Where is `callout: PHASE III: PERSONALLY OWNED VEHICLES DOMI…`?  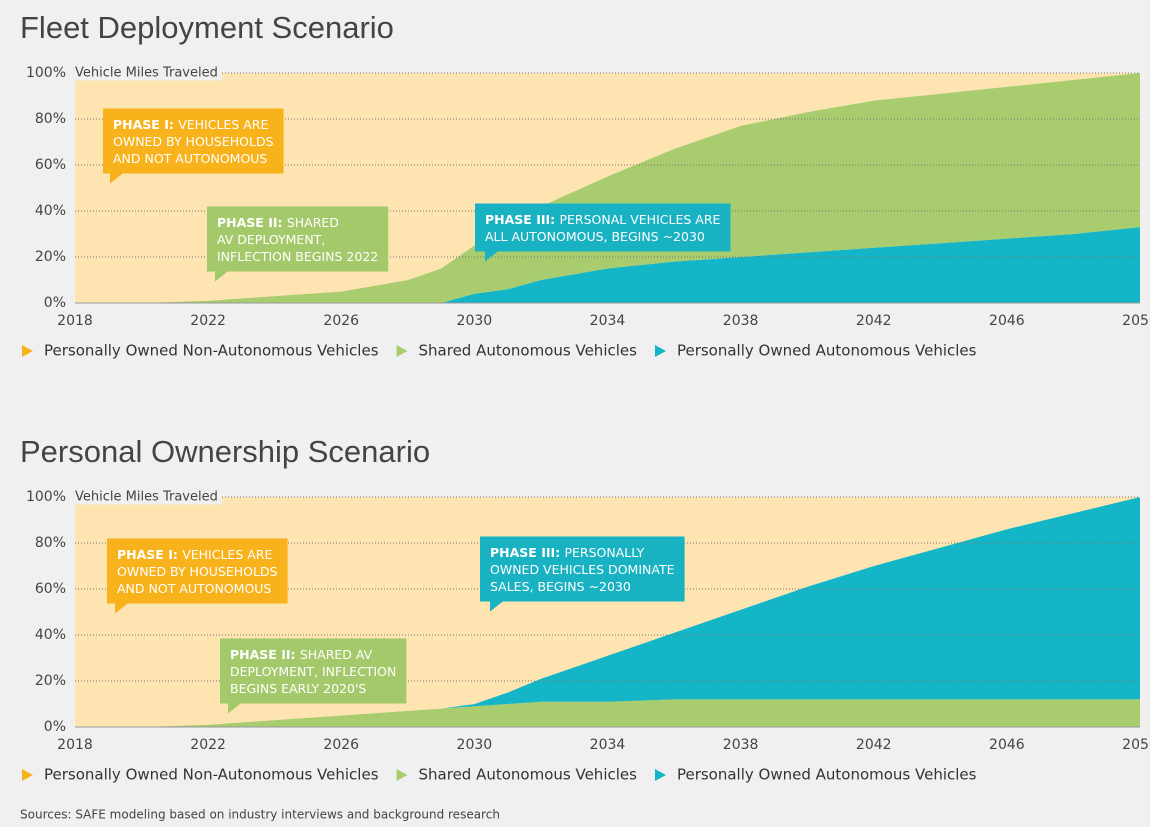 callout: PHASE III: PERSONALLY OWNED VEHICLES DOMI… is located at coordinates (582, 574).